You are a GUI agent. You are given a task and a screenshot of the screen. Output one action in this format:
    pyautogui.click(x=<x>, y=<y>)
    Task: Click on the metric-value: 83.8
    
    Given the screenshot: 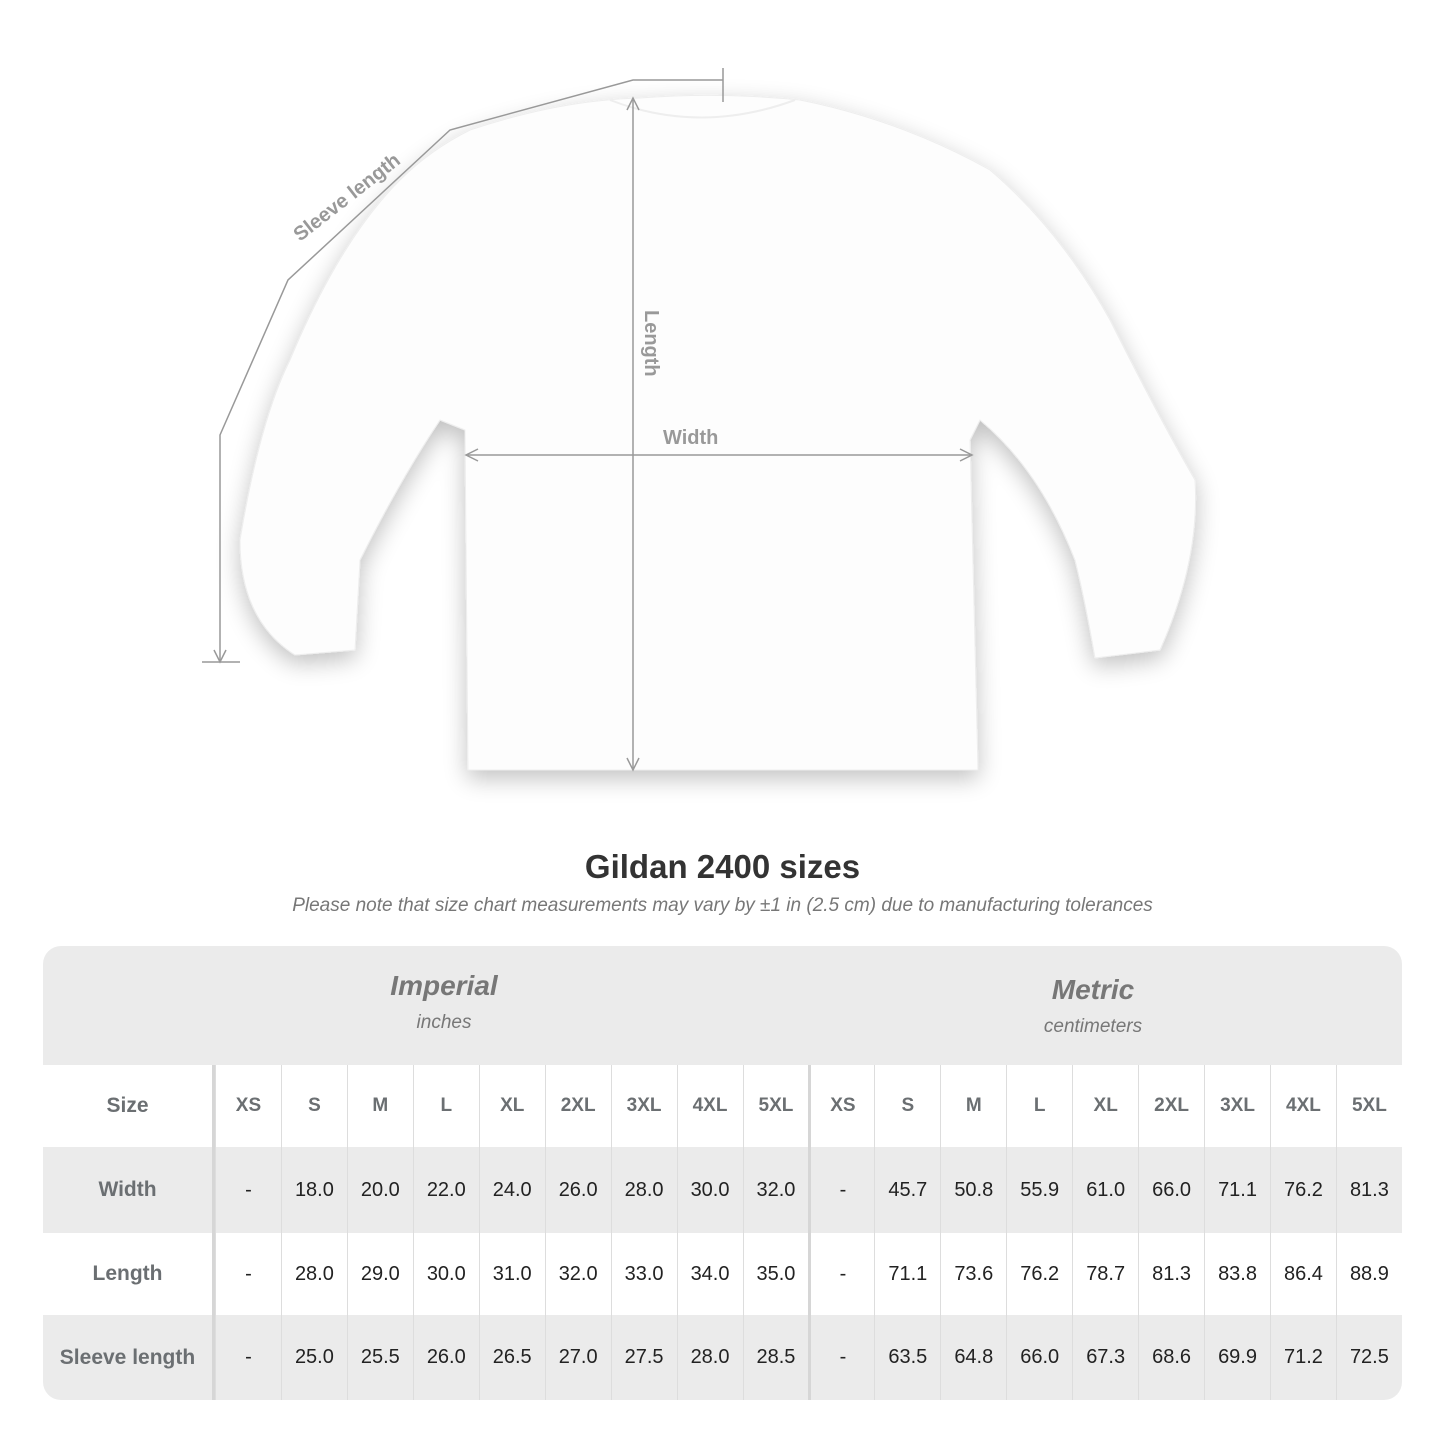 What is the action you would take?
    pyautogui.click(x=1237, y=1274)
    